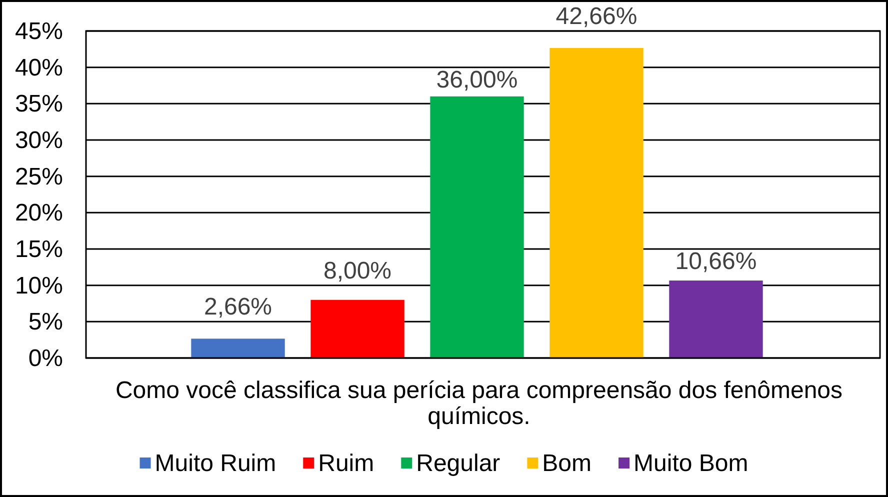 Image resolution: width=888 pixels, height=497 pixels. Describe the element at coordinates (691, 463) in the screenshot. I see `legend-label: Muito Bom` at that location.